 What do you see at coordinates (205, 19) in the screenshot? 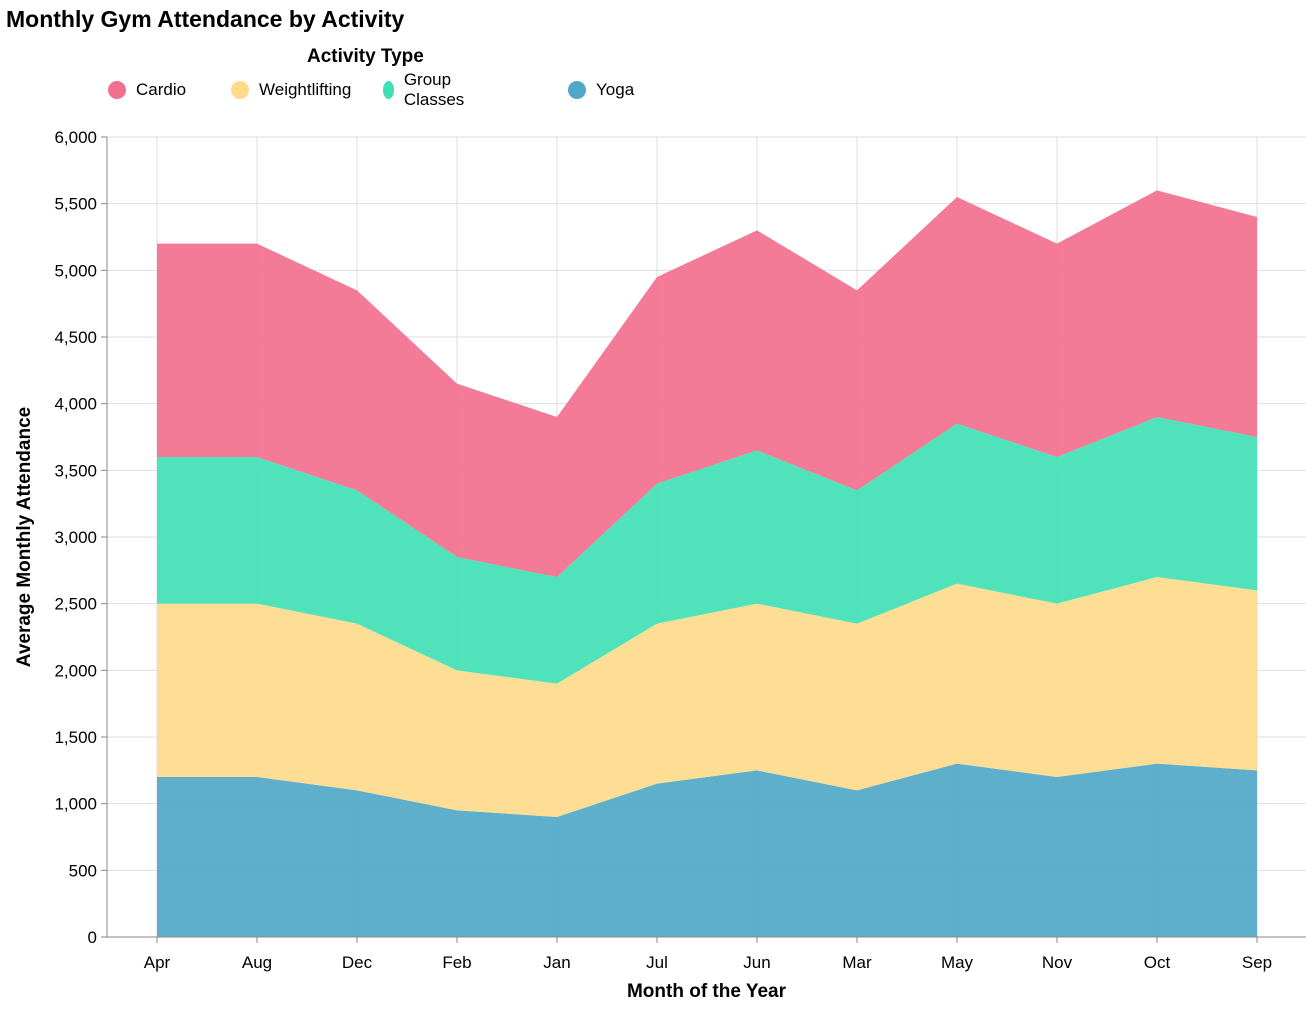
I see `chart-title: Monthly Gym Attendance by Activity` at bounding box center [205, 19].